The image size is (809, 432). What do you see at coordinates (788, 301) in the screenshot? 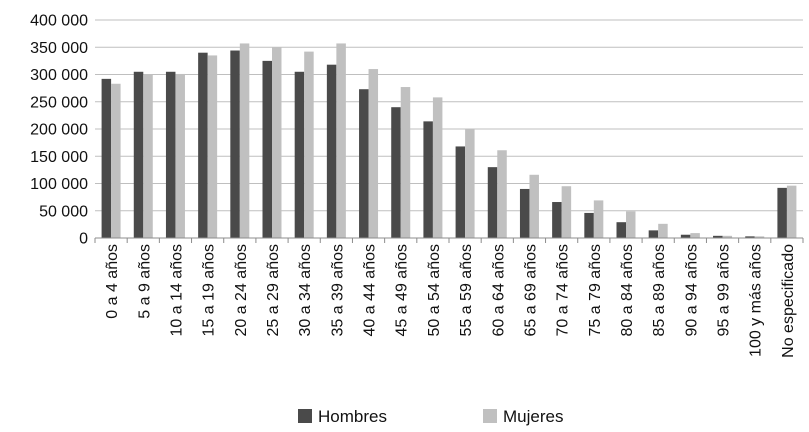
I see `x-tick-label: No especificado` at bounding box center [788, 301].